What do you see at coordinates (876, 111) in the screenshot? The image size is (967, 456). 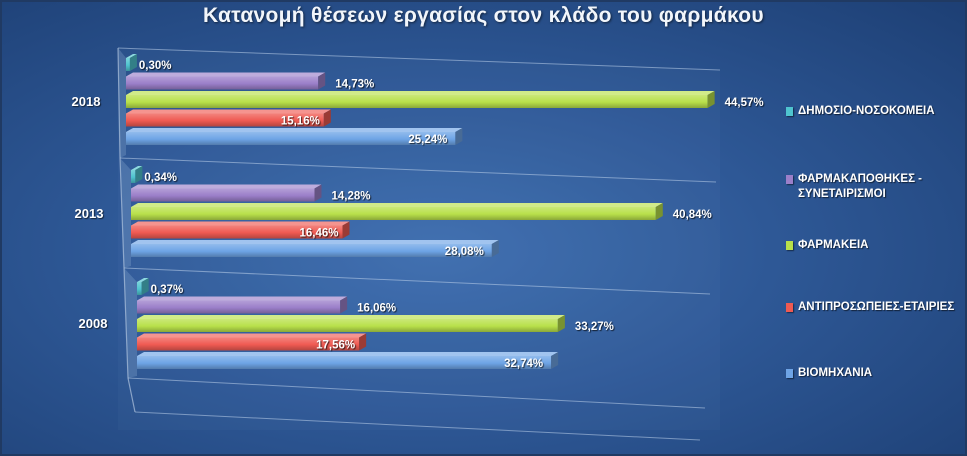 I see `legend-item: ΔΗΜΟΣΙΟ-ΝΟΣΟΚΟΜΕΙΑ` at bounding box center [876, 111].